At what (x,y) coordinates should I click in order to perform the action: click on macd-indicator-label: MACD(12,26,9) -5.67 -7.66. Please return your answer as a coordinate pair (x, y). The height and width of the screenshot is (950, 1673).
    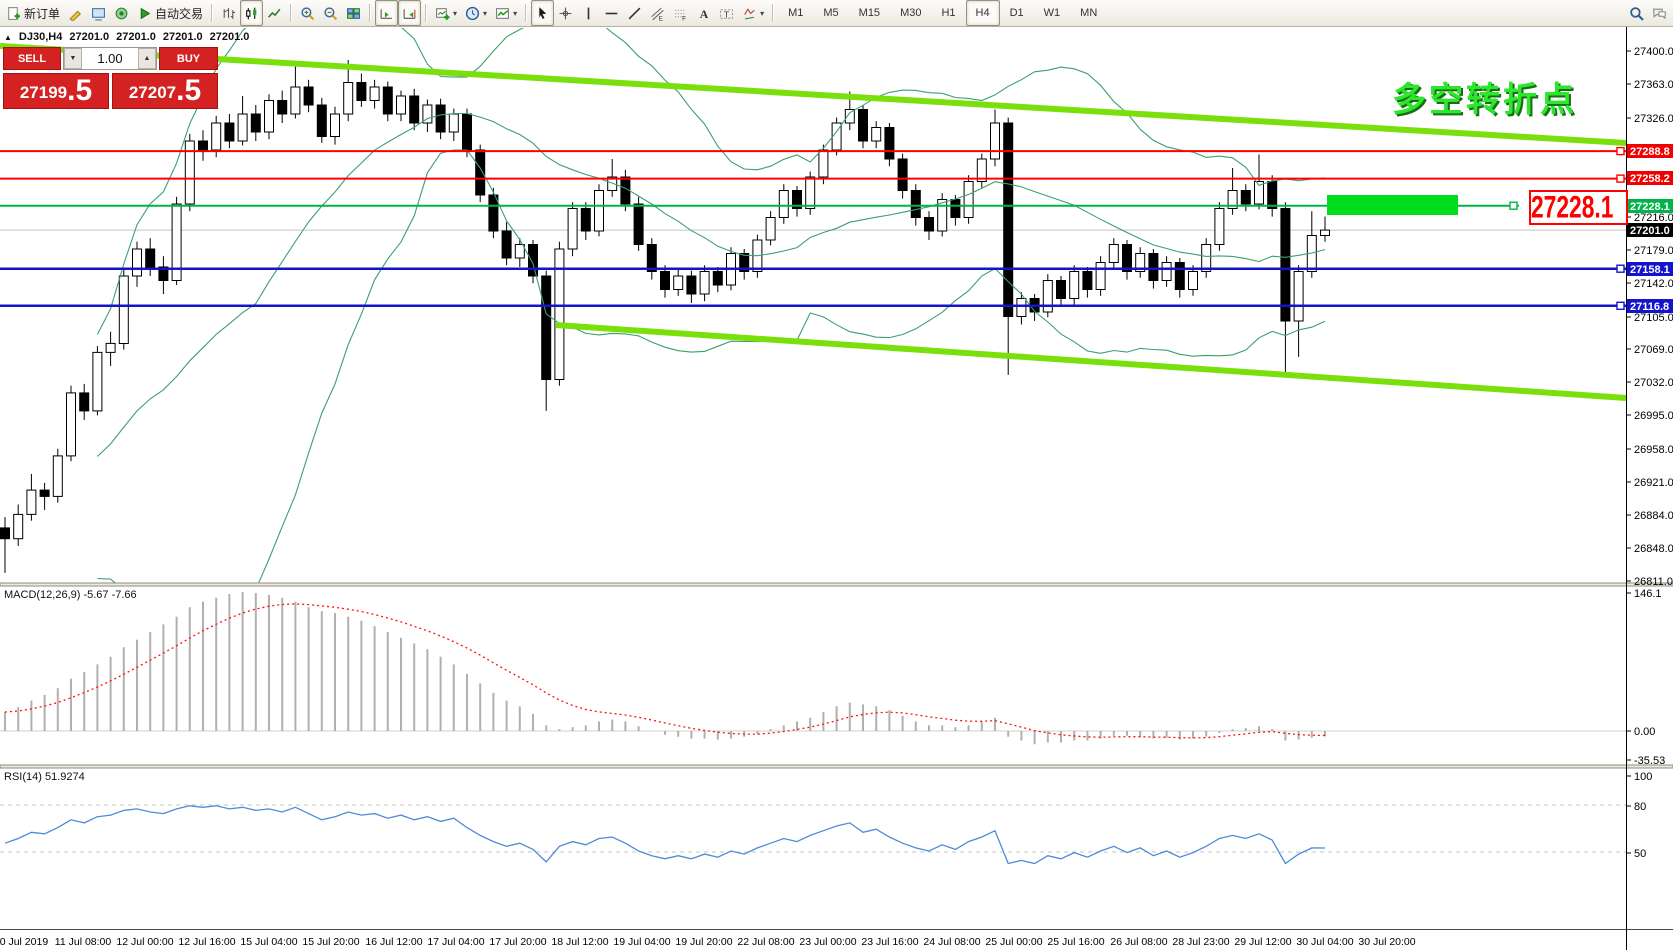
    Looking at the image, I should click on (70, 595).